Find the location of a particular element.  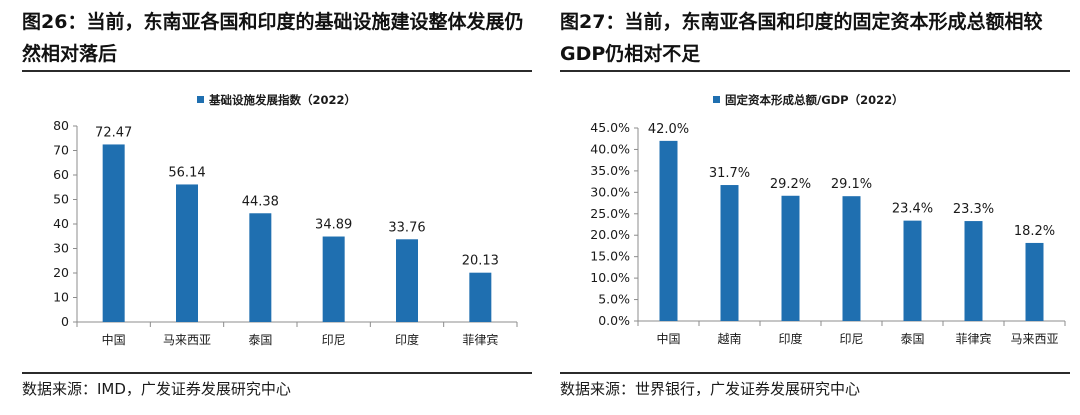

data-label: 34.89 is located at coordinates (333, 225).